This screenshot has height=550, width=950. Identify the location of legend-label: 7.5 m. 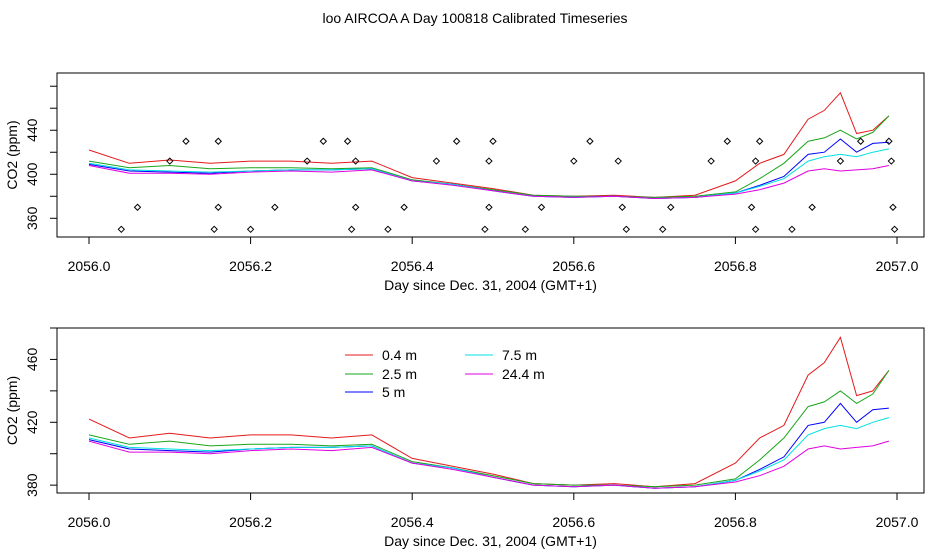
(519, 355).